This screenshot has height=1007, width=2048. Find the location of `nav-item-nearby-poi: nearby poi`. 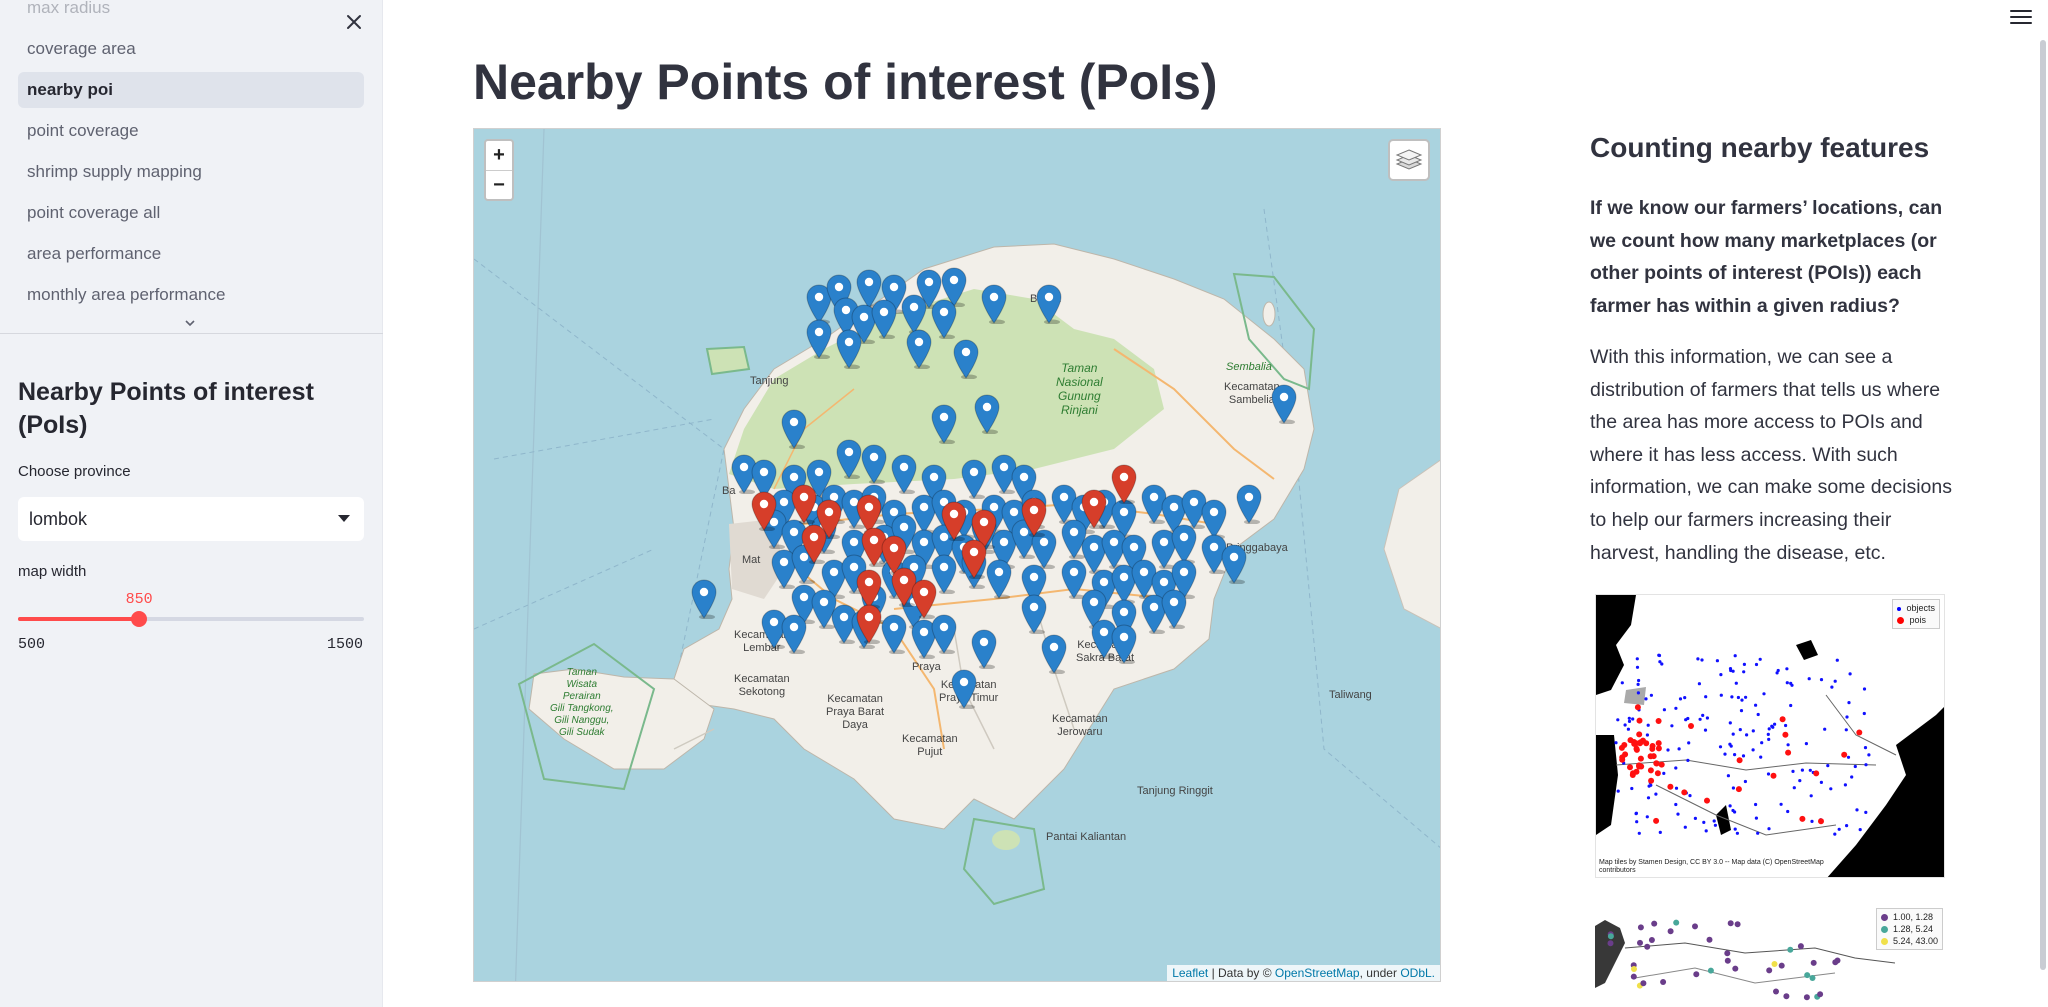

nav-item-nearby-poi: nearby poi is located at coordinates (191, 90).